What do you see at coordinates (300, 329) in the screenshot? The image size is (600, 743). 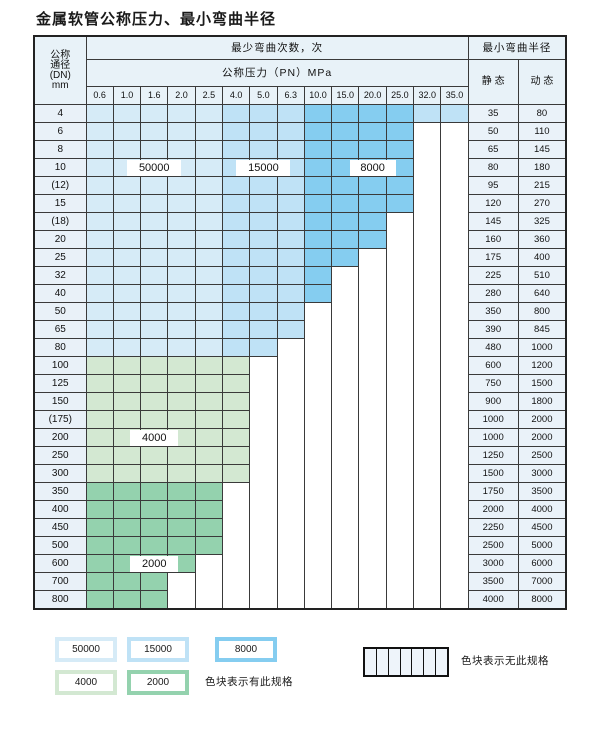 I see `table-row: 65 390 845` at bounding box center [300, 329].